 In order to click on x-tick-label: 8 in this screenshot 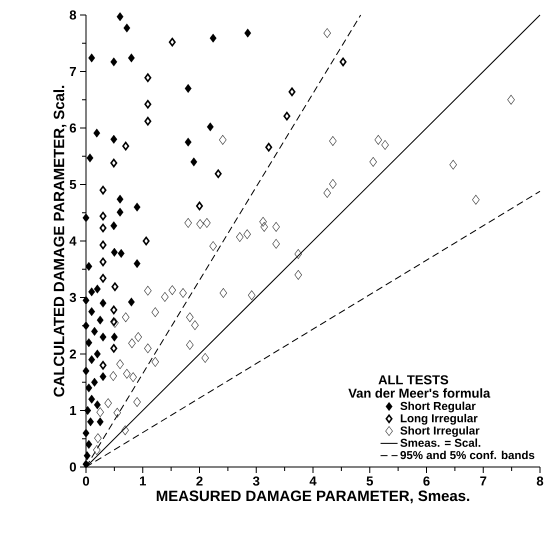, I will do `click(540, 481)`.